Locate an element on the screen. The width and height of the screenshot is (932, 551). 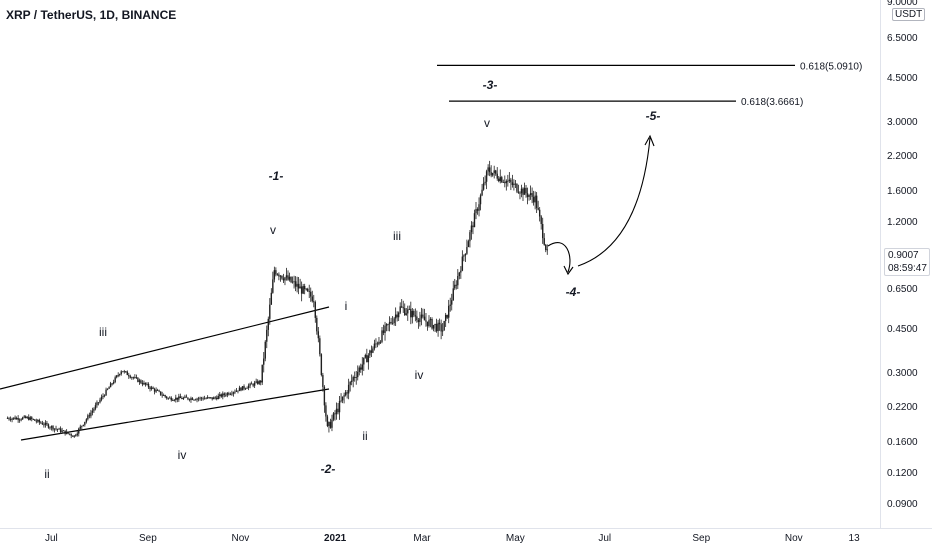
arrow-head is located at coordinates (649, 140).